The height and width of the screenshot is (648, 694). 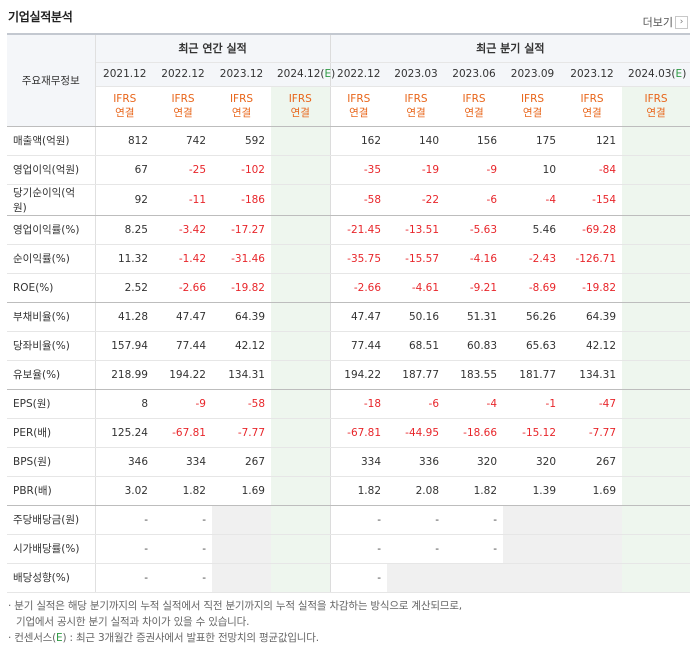 I want to click on table-row: 주당배당금(원) - - - - -, so click(x=349, y=520).